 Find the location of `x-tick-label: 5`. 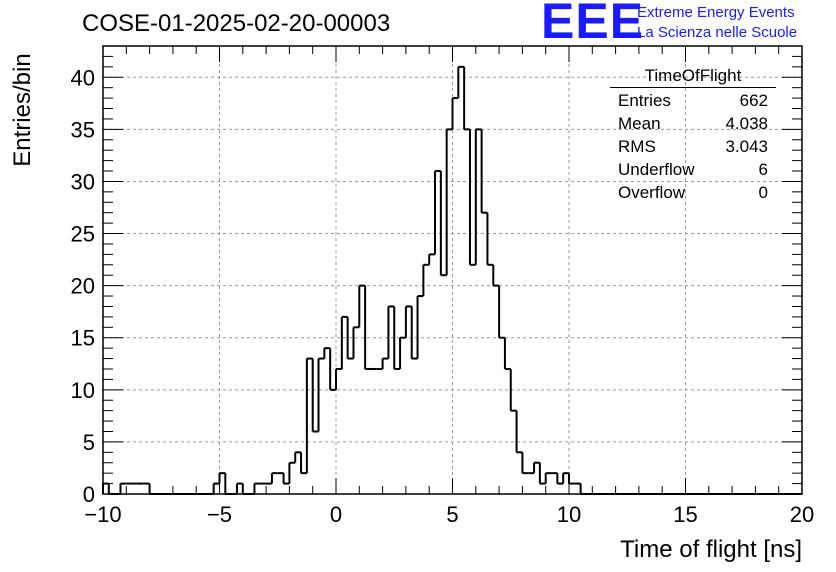

x-tick-label: 5 is located at coordinates (452, 514).